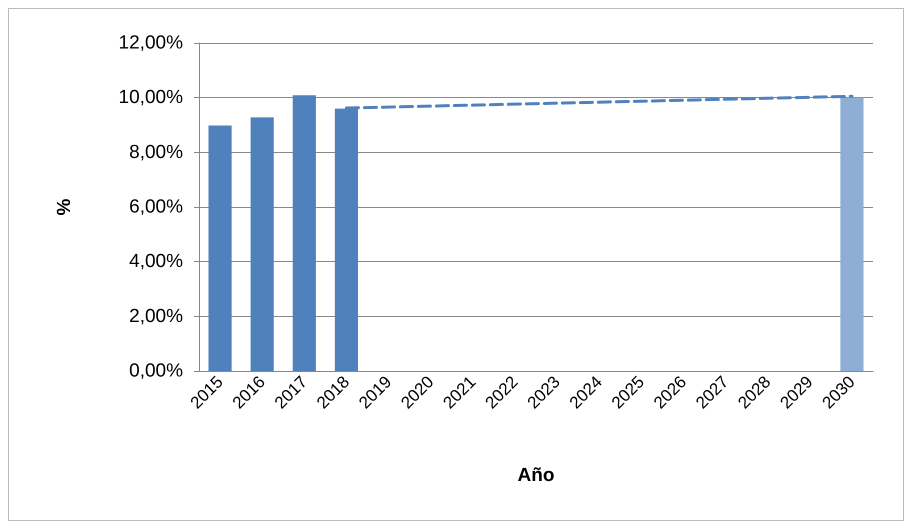  What do you see at coordinates (156, 152) in the screenshot?
I see `y-tick-label: 8,00%` at bounding box center [156, 152].